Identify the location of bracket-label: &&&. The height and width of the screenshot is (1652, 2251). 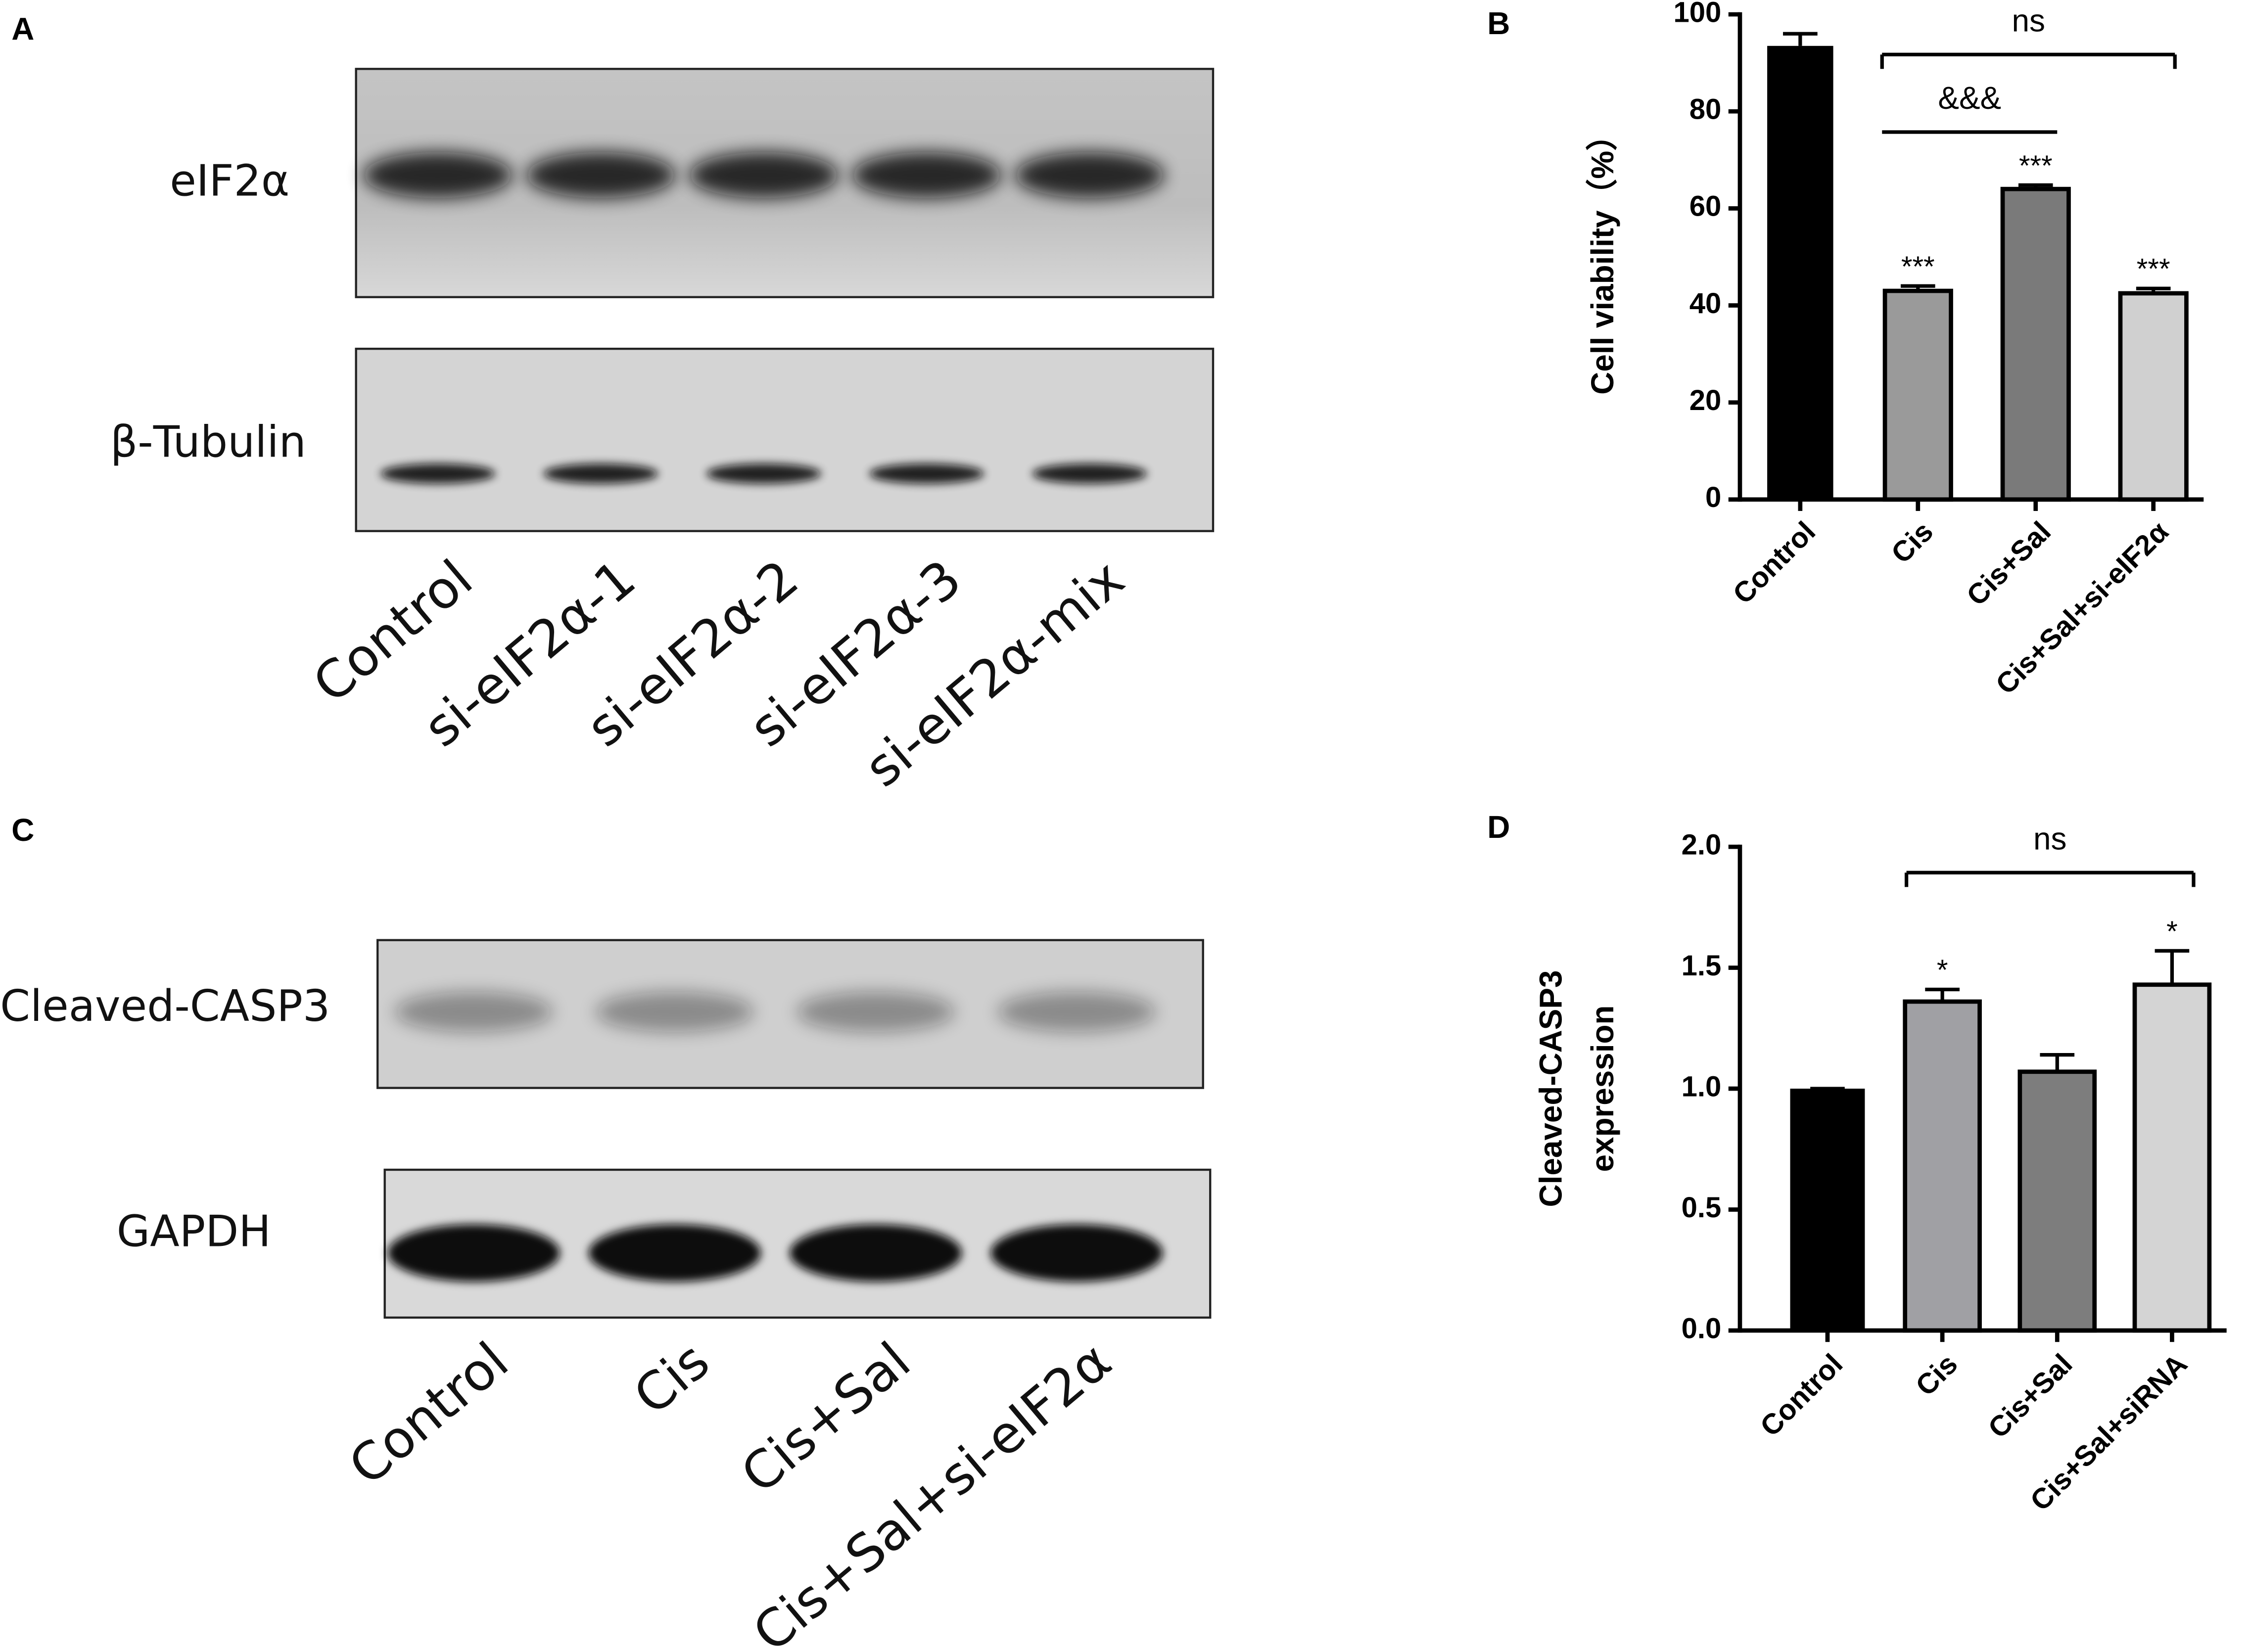
(1969, 98).